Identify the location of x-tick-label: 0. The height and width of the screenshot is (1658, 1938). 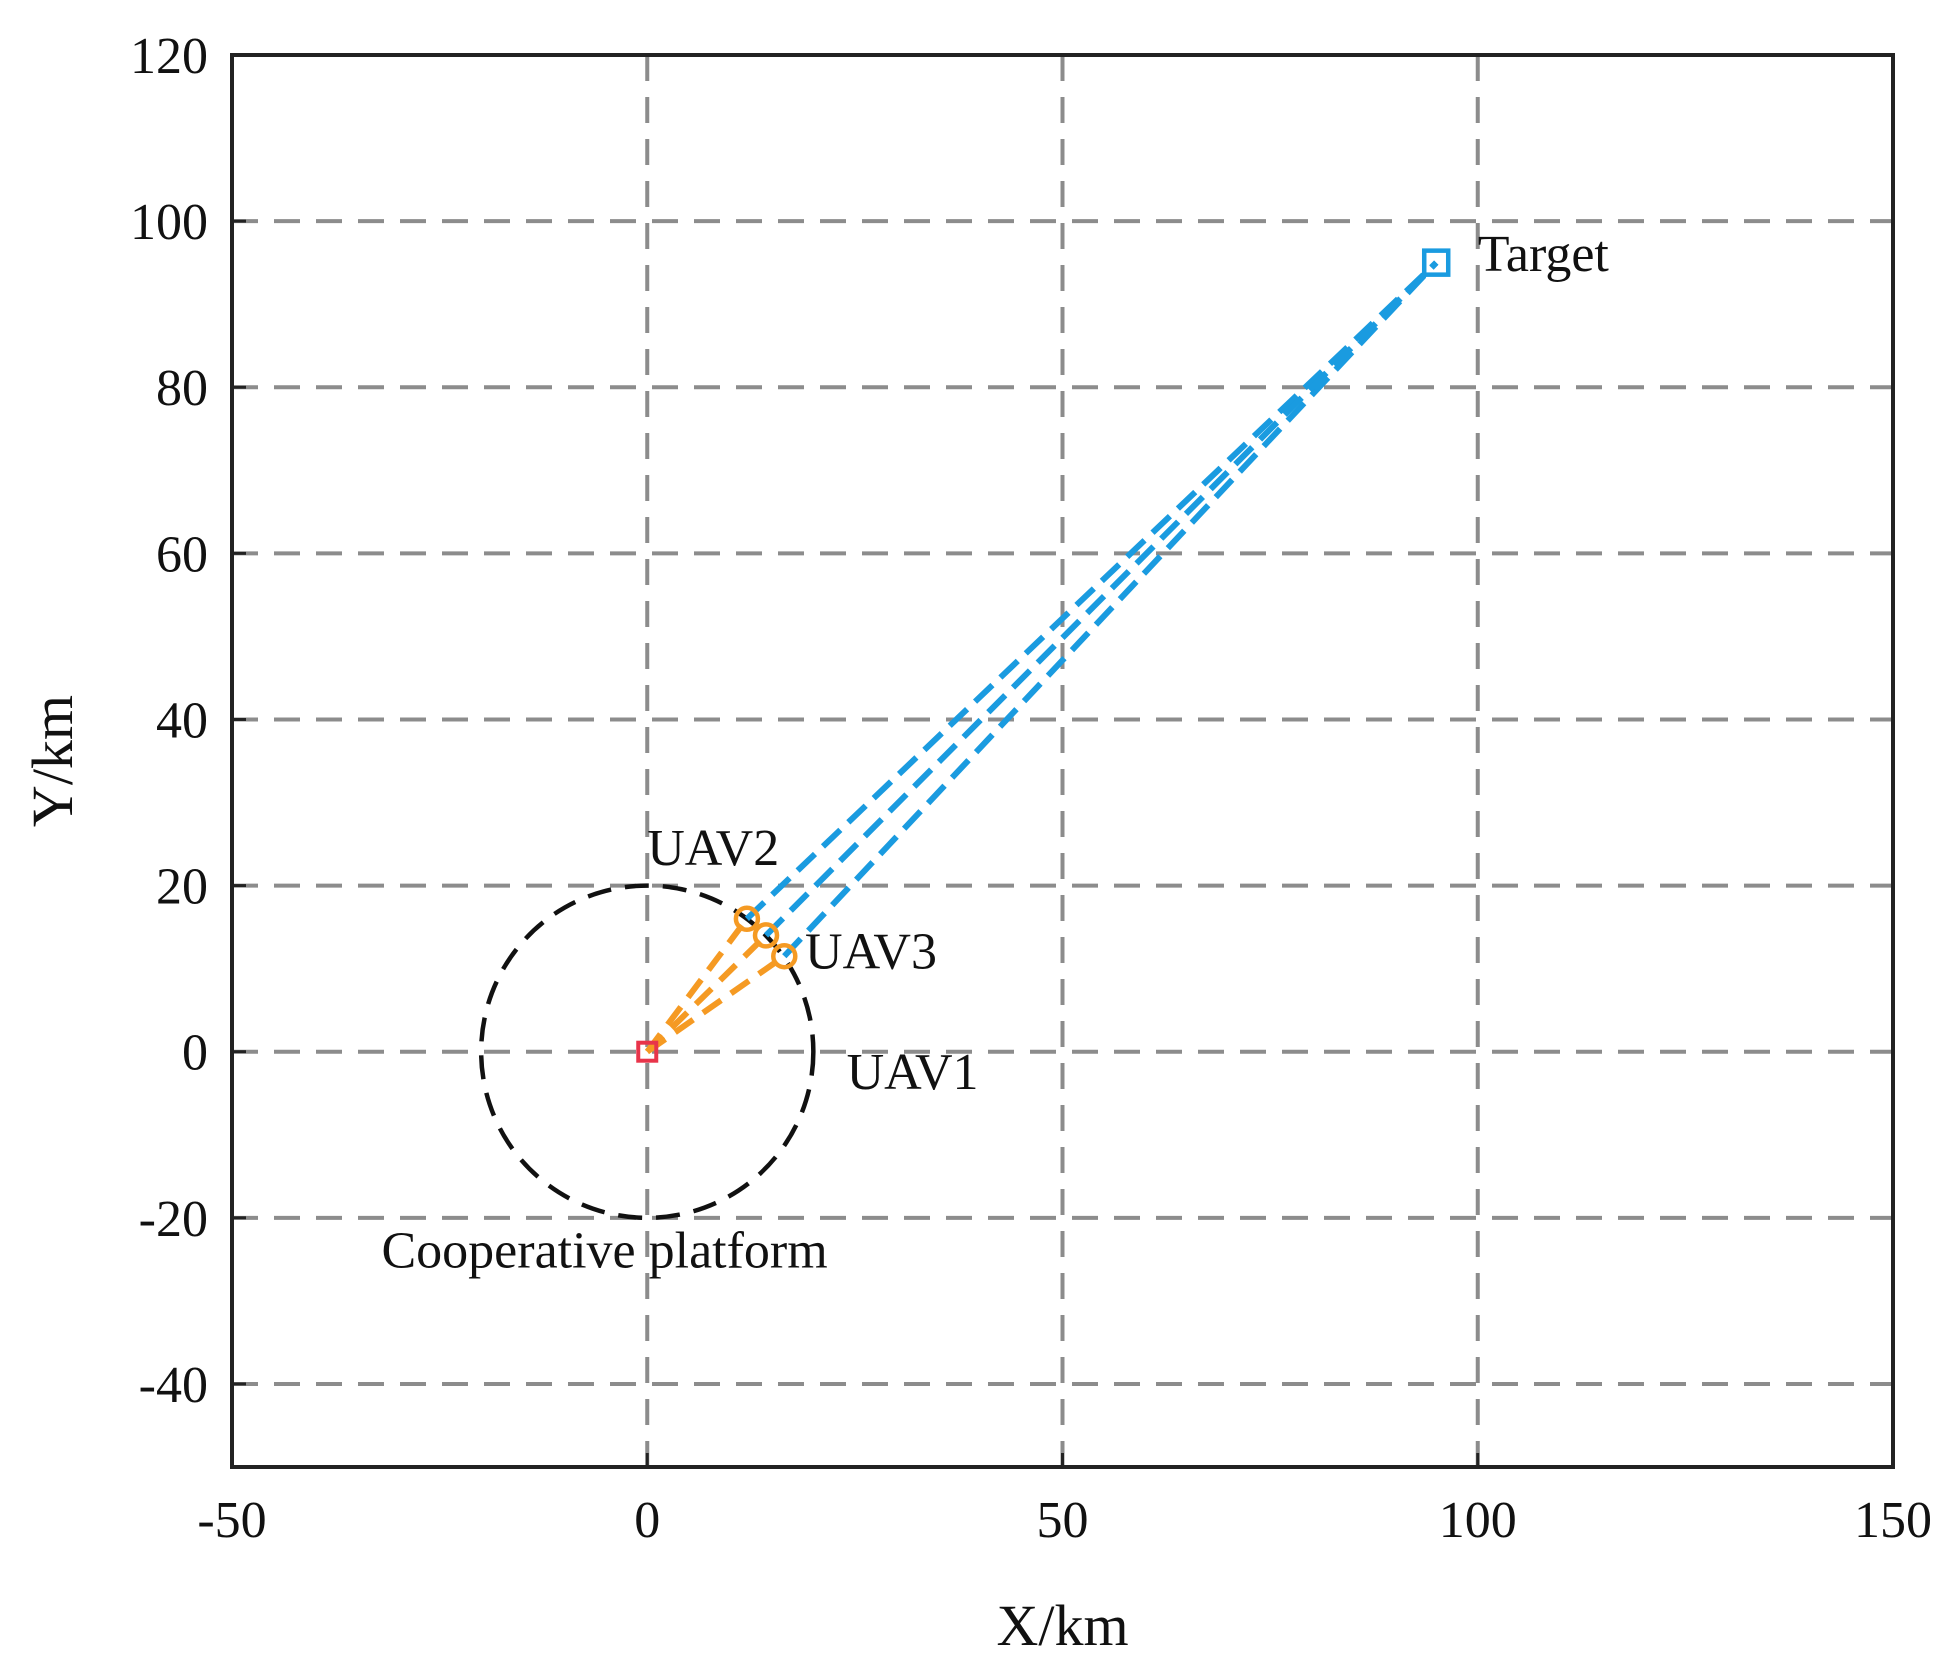
(647, 1520).